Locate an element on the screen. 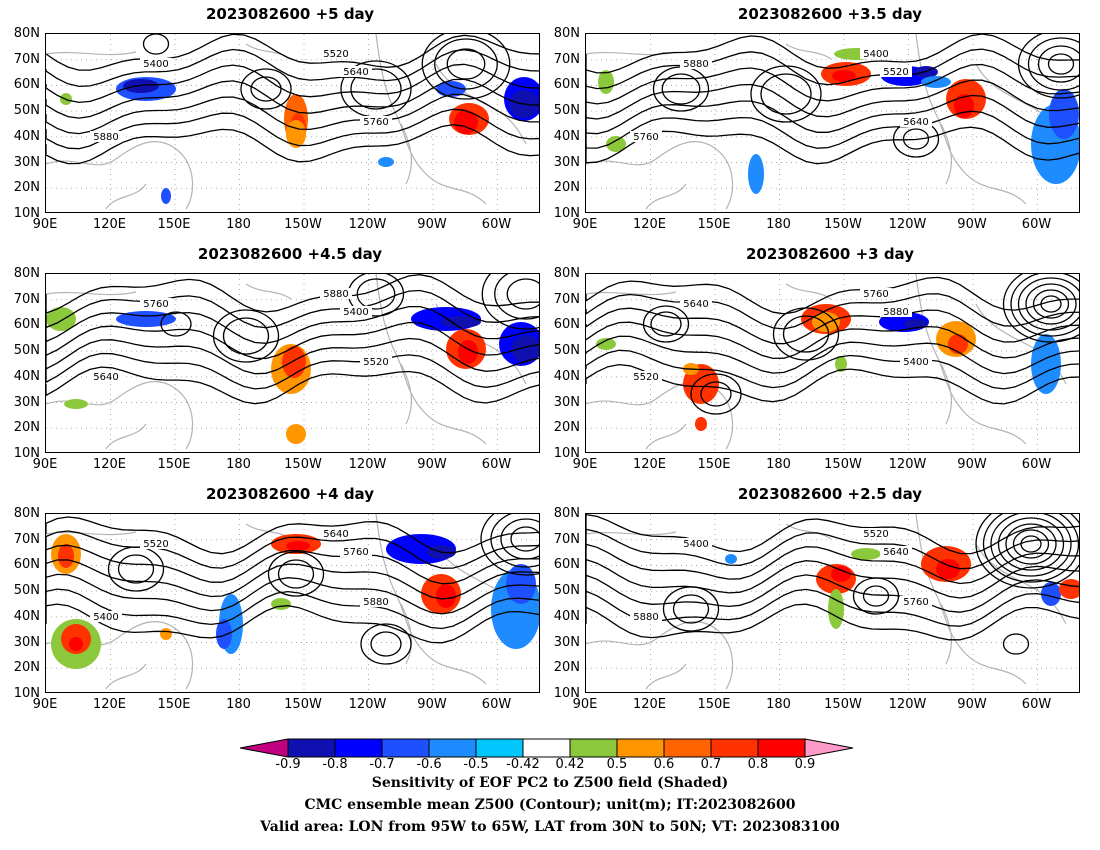  colorbar-tick-label: 0.5 is located at coordinates (617, 764).